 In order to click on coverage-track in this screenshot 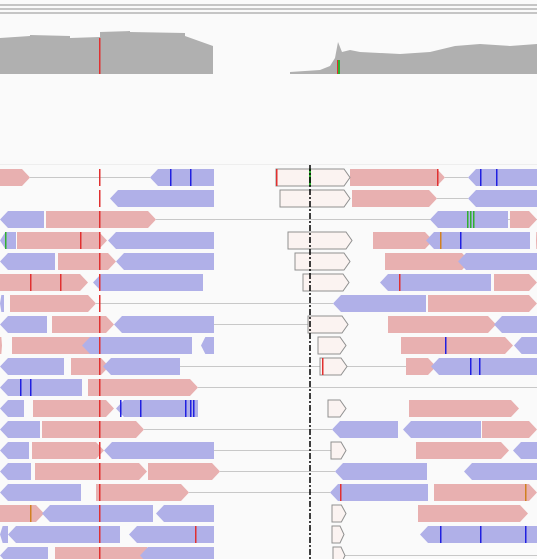, I will do `click(268, 45)`.